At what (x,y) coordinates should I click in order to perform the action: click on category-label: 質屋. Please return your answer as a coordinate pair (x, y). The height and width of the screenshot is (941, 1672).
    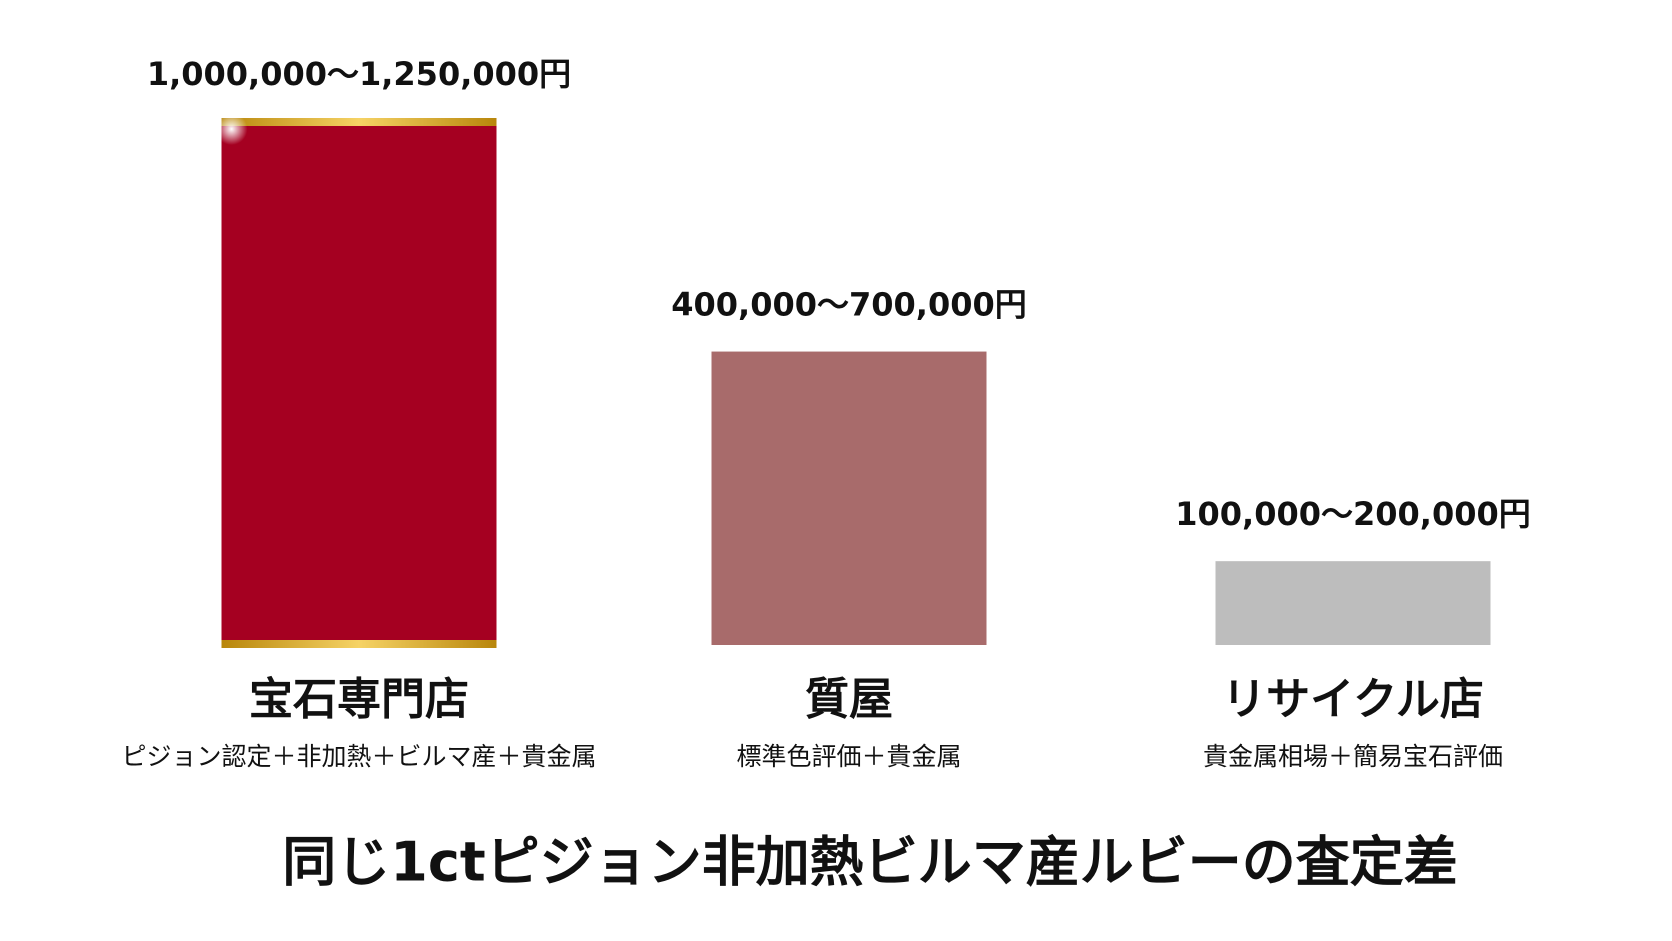
    Looking at the image, I should click on (849, 699).